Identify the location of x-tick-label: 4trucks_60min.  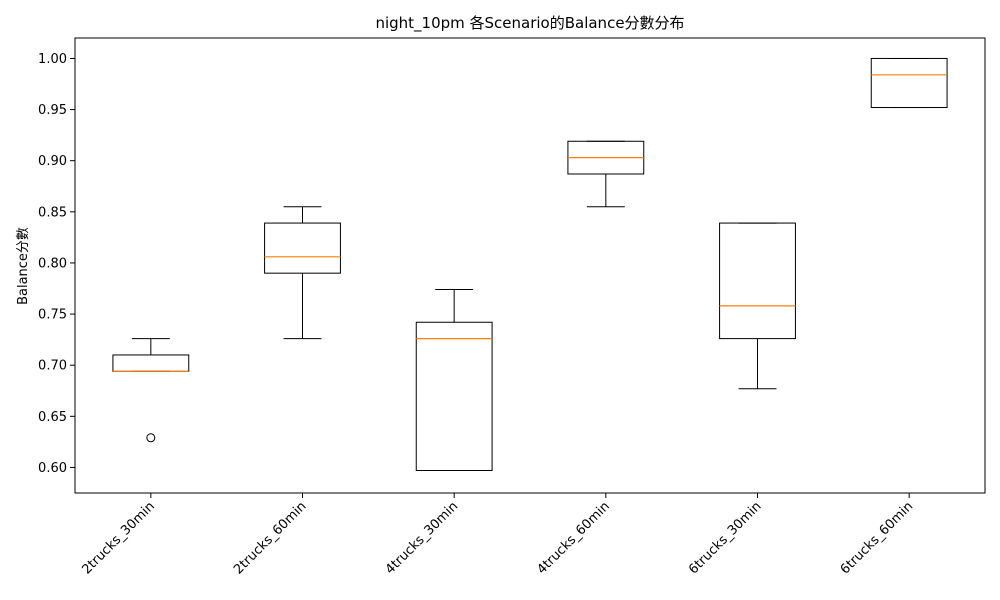
(573, 538).